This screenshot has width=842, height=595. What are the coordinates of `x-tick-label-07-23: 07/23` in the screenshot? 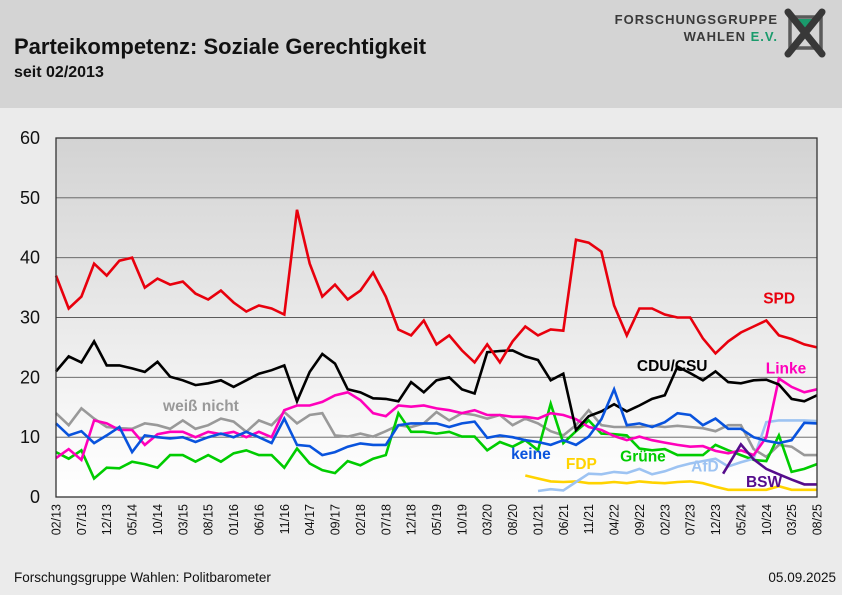 It's located at (691, 519).